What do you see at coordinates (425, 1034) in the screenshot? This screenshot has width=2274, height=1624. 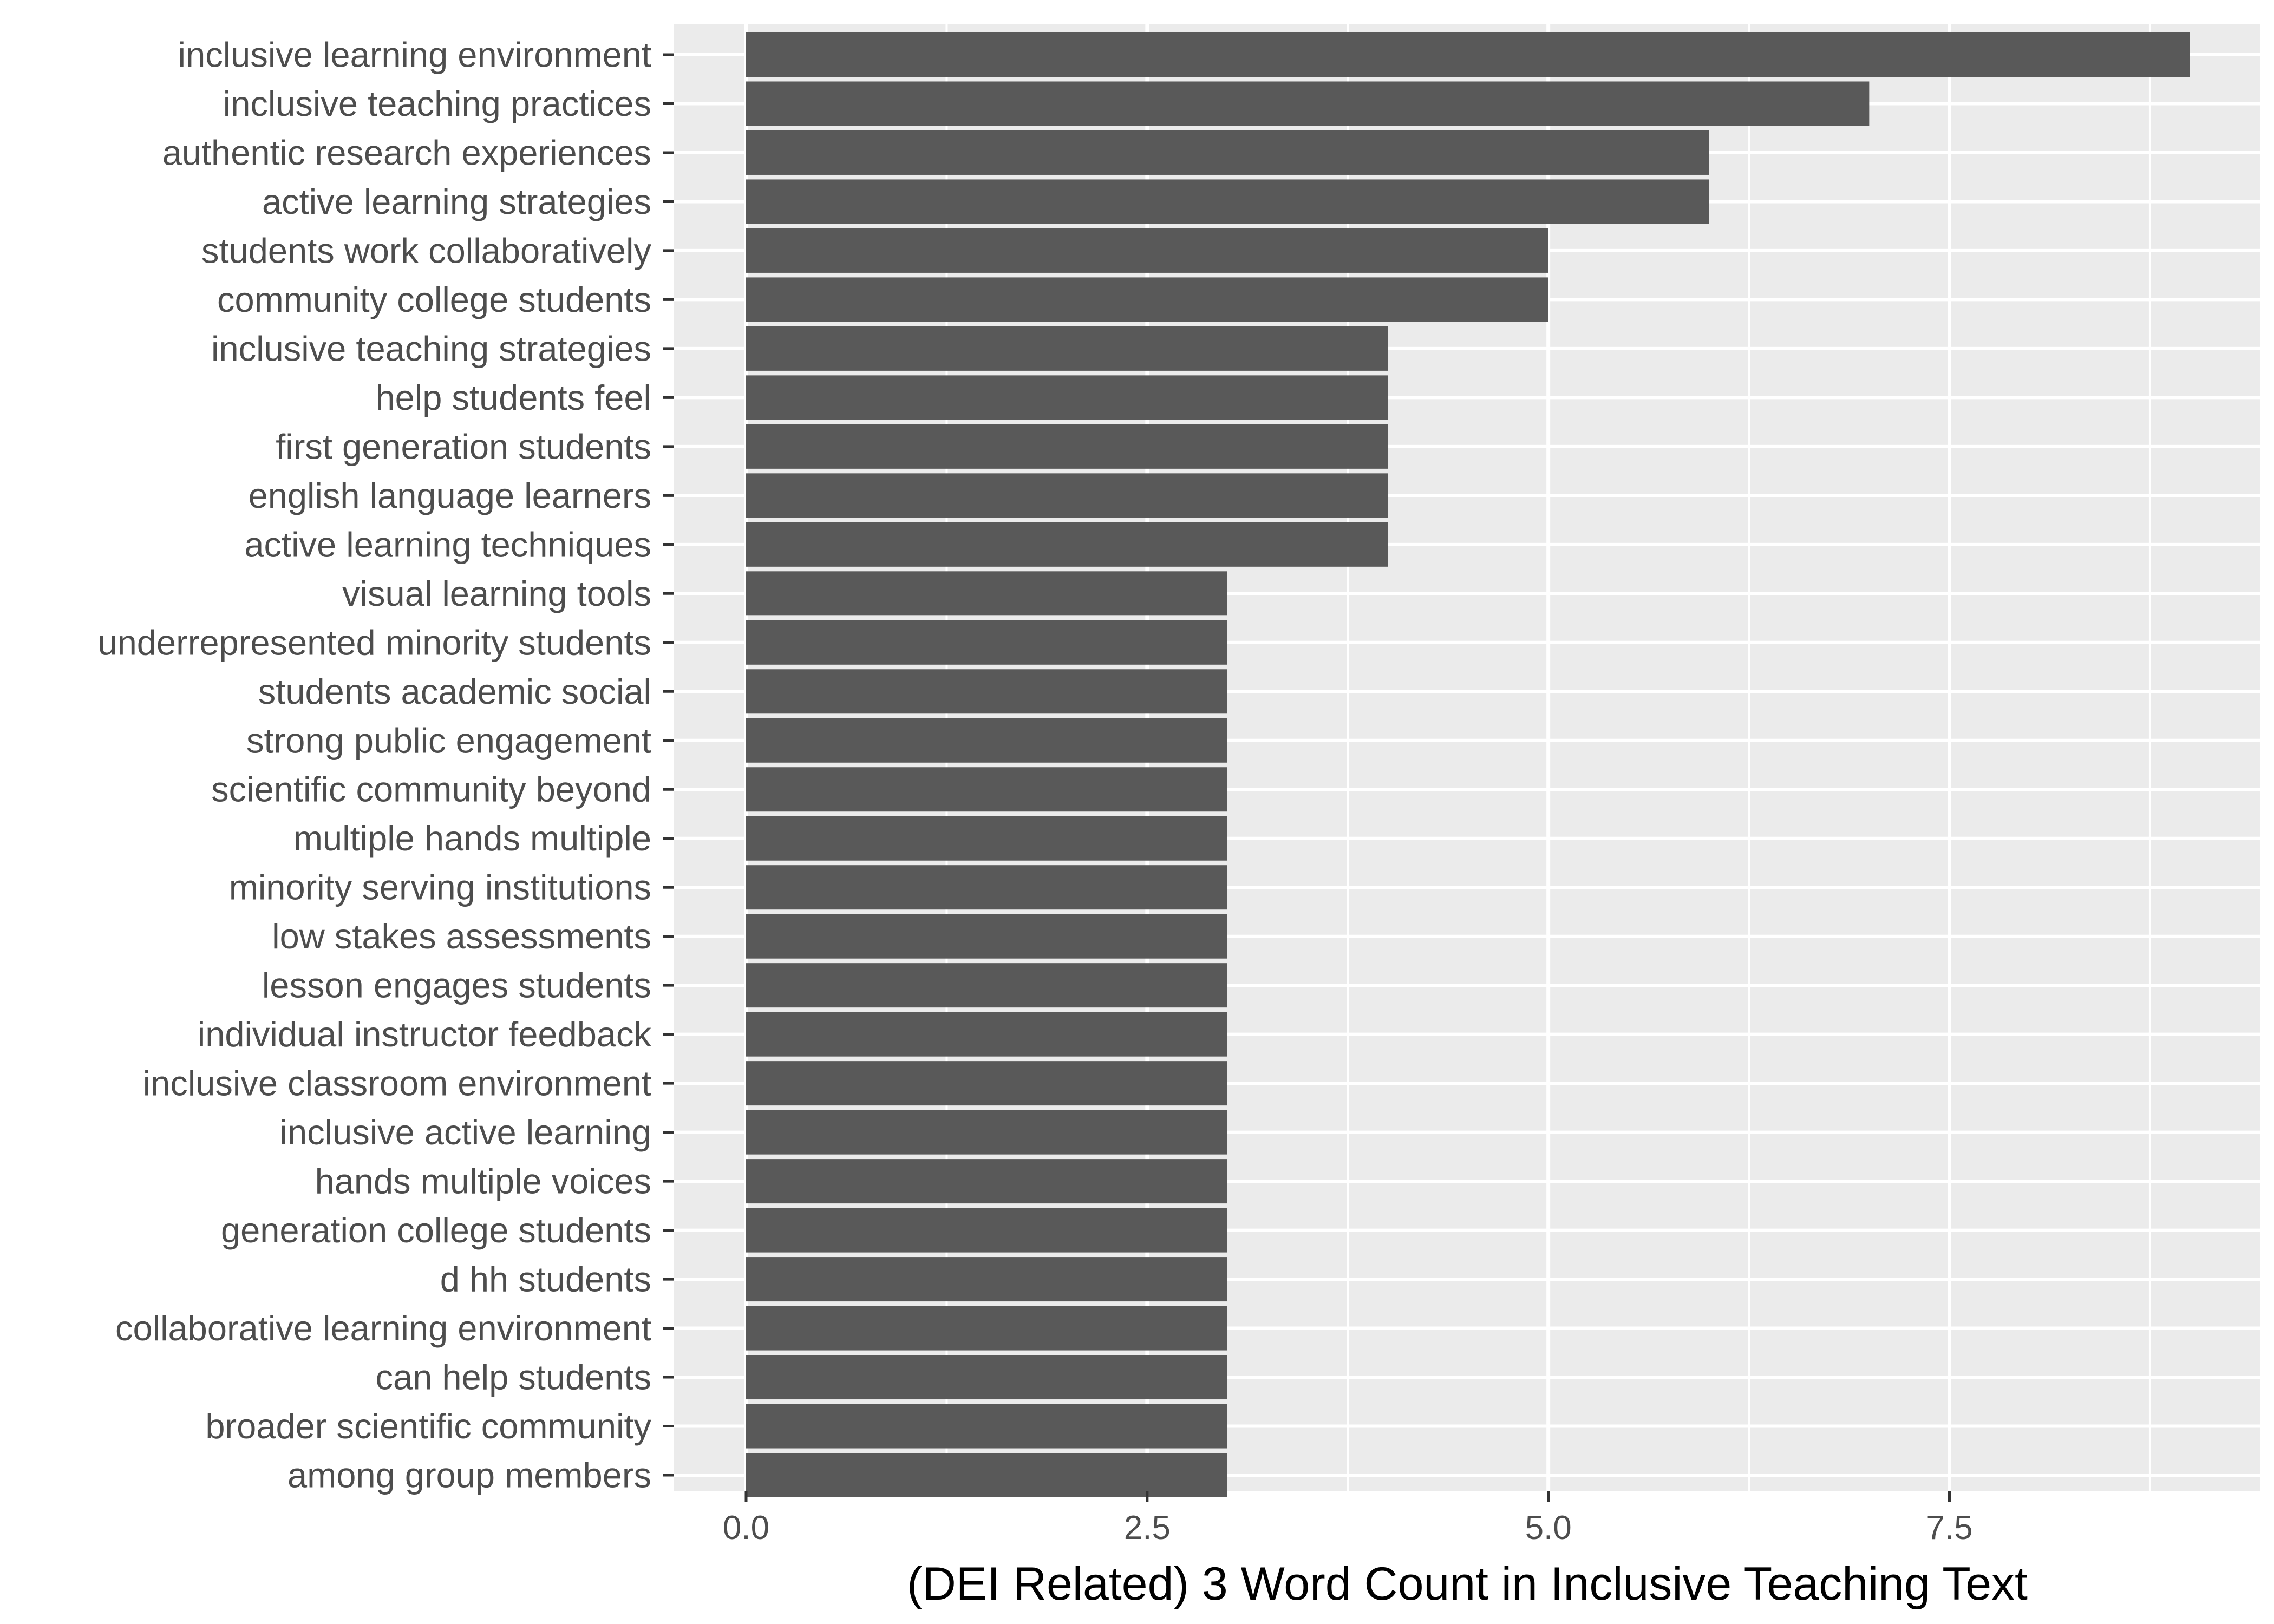 I see `y-tick-label: individual instructor feedback` at bounding box center [425, 1034].